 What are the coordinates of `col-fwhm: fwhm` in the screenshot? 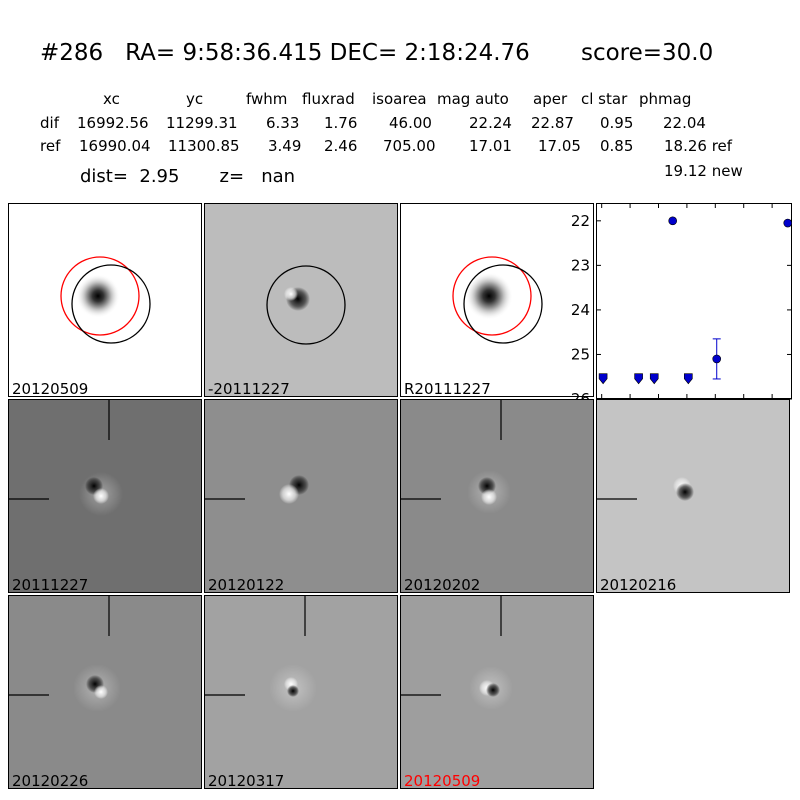 It's located at (267, 99).